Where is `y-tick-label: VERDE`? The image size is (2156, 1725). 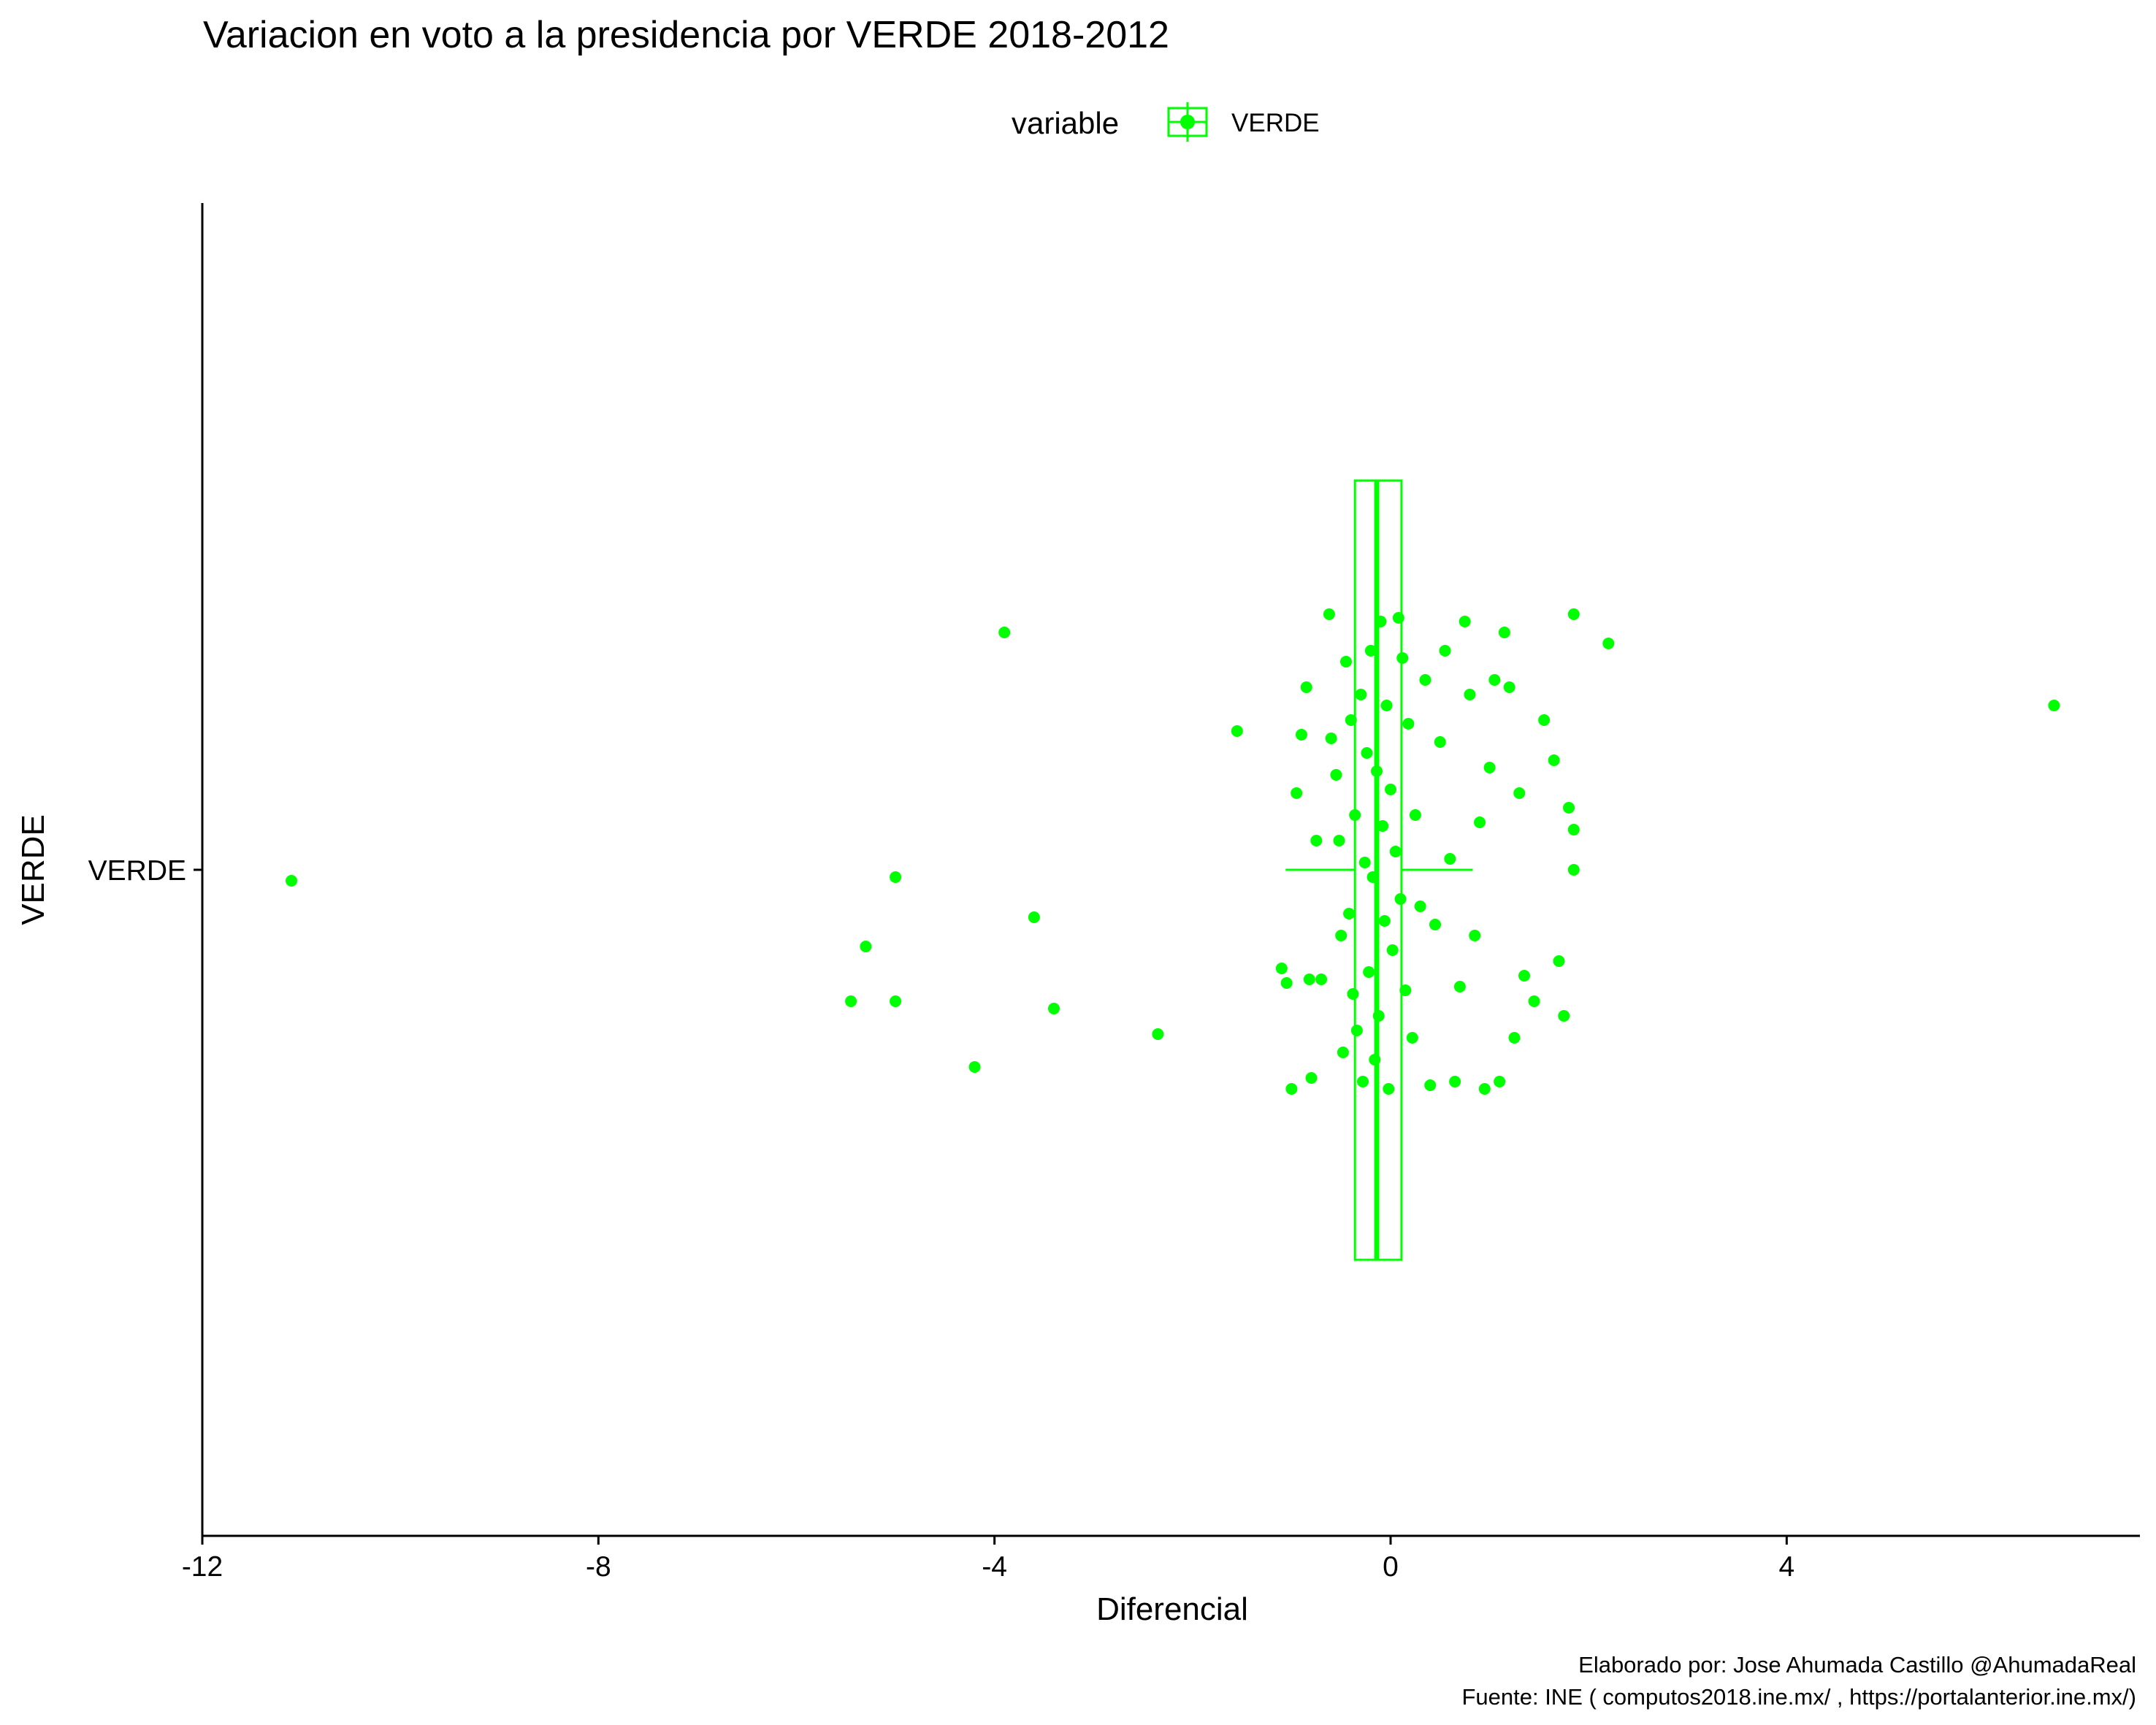
y-tick-label: VERDE is located at coordinates (137, 871).